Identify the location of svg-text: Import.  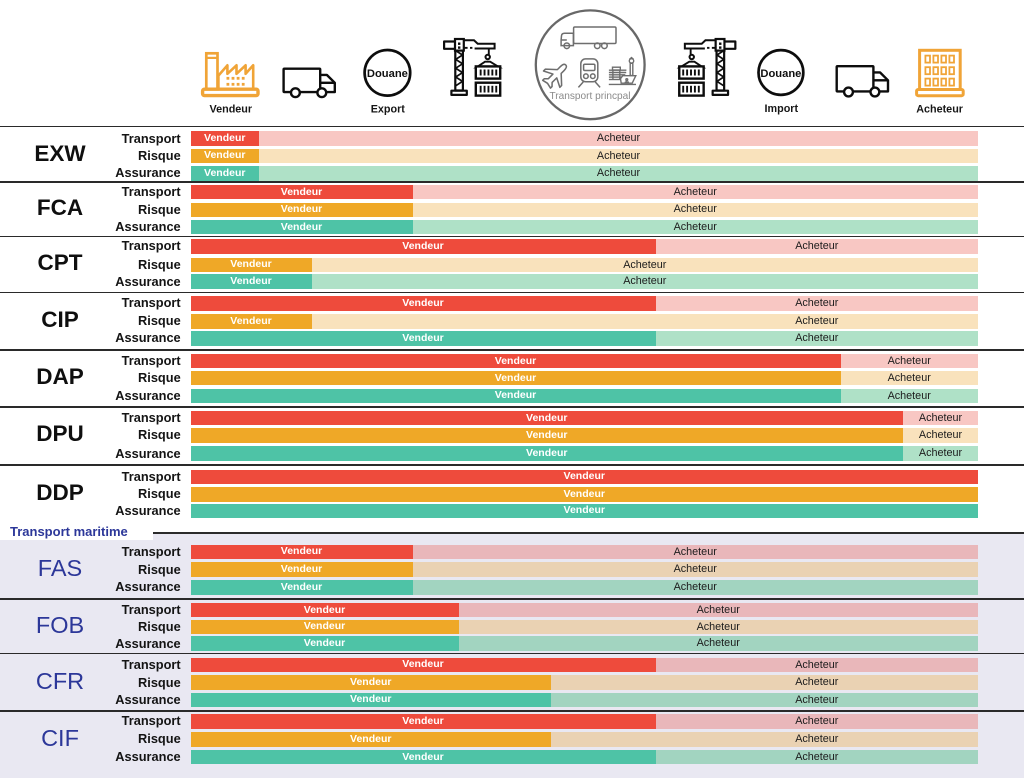
(782, 109).